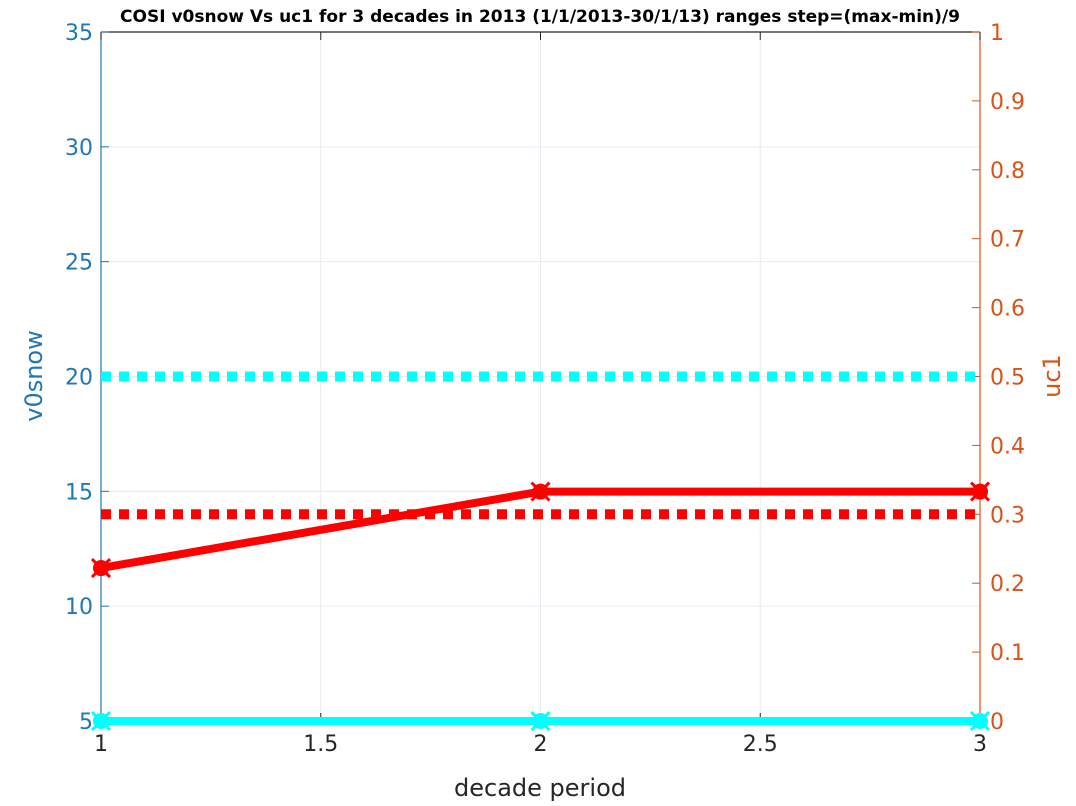  What do you see at coordinates (34, 376) in the screenshot?
I see `left-y-axis-label: v0snow` at bounding box center [34, 376].